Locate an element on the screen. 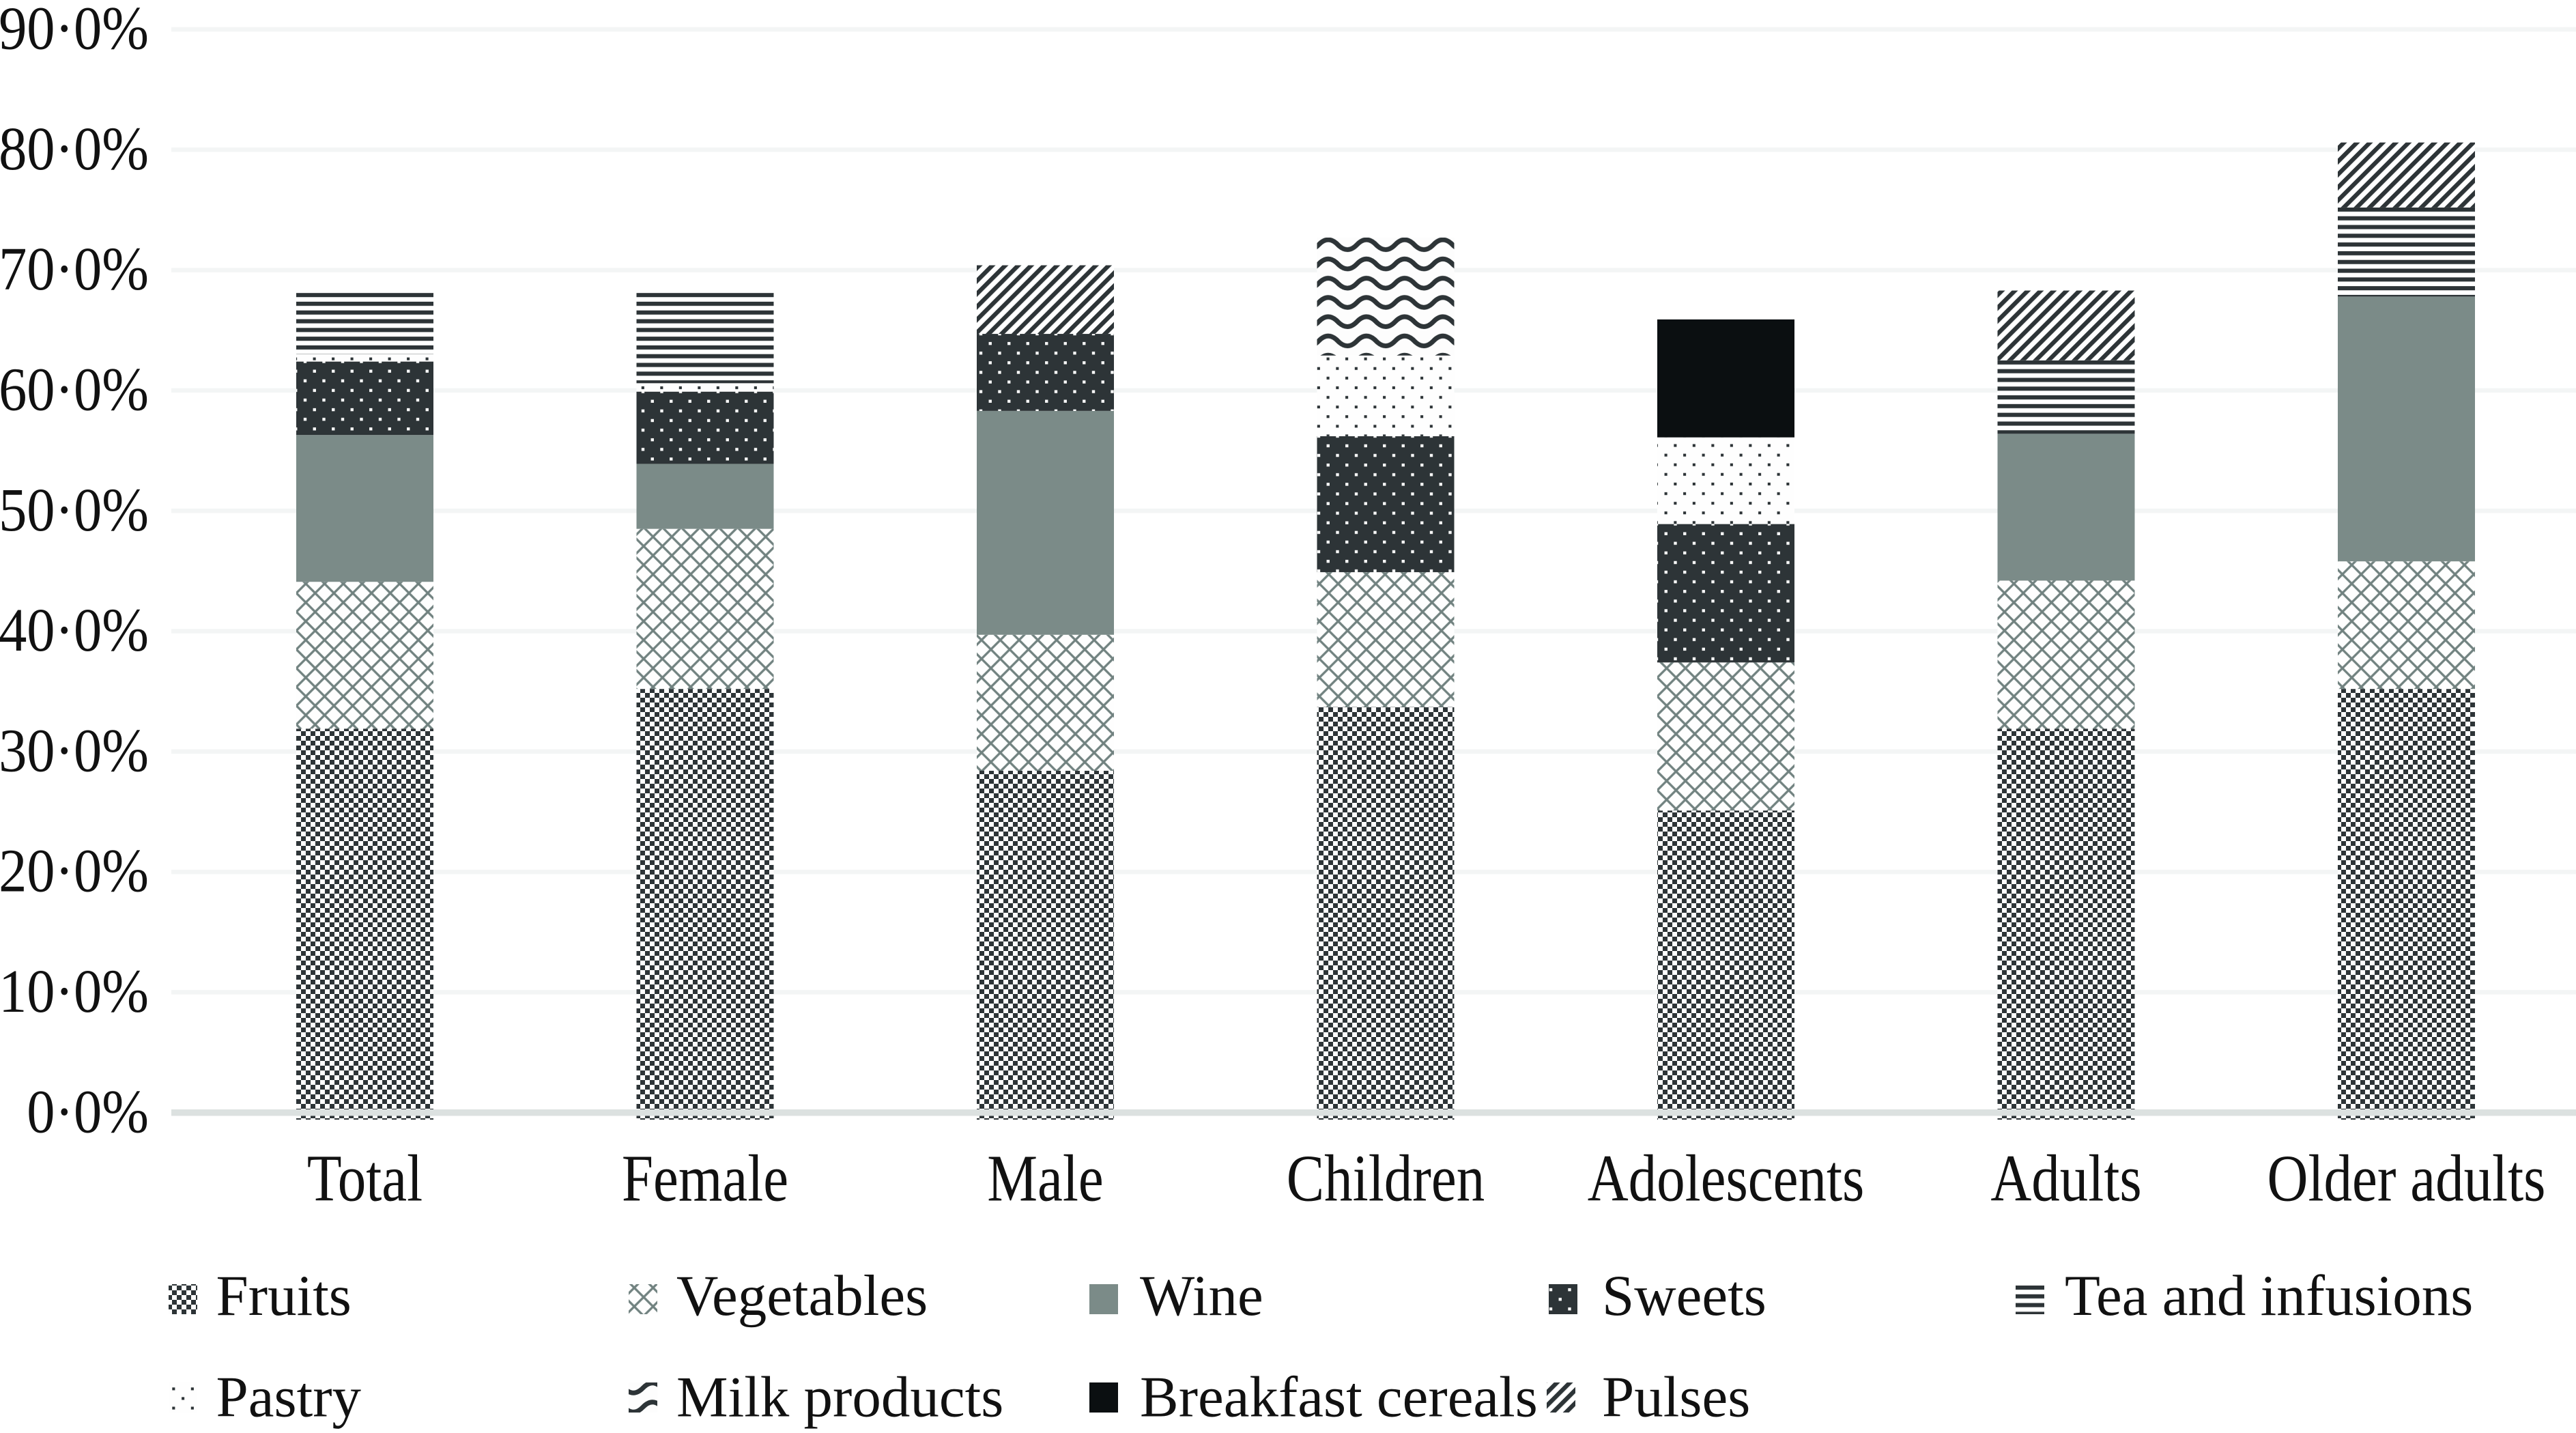  svg-text: Older adults is located at coordinates (2406, 1178).